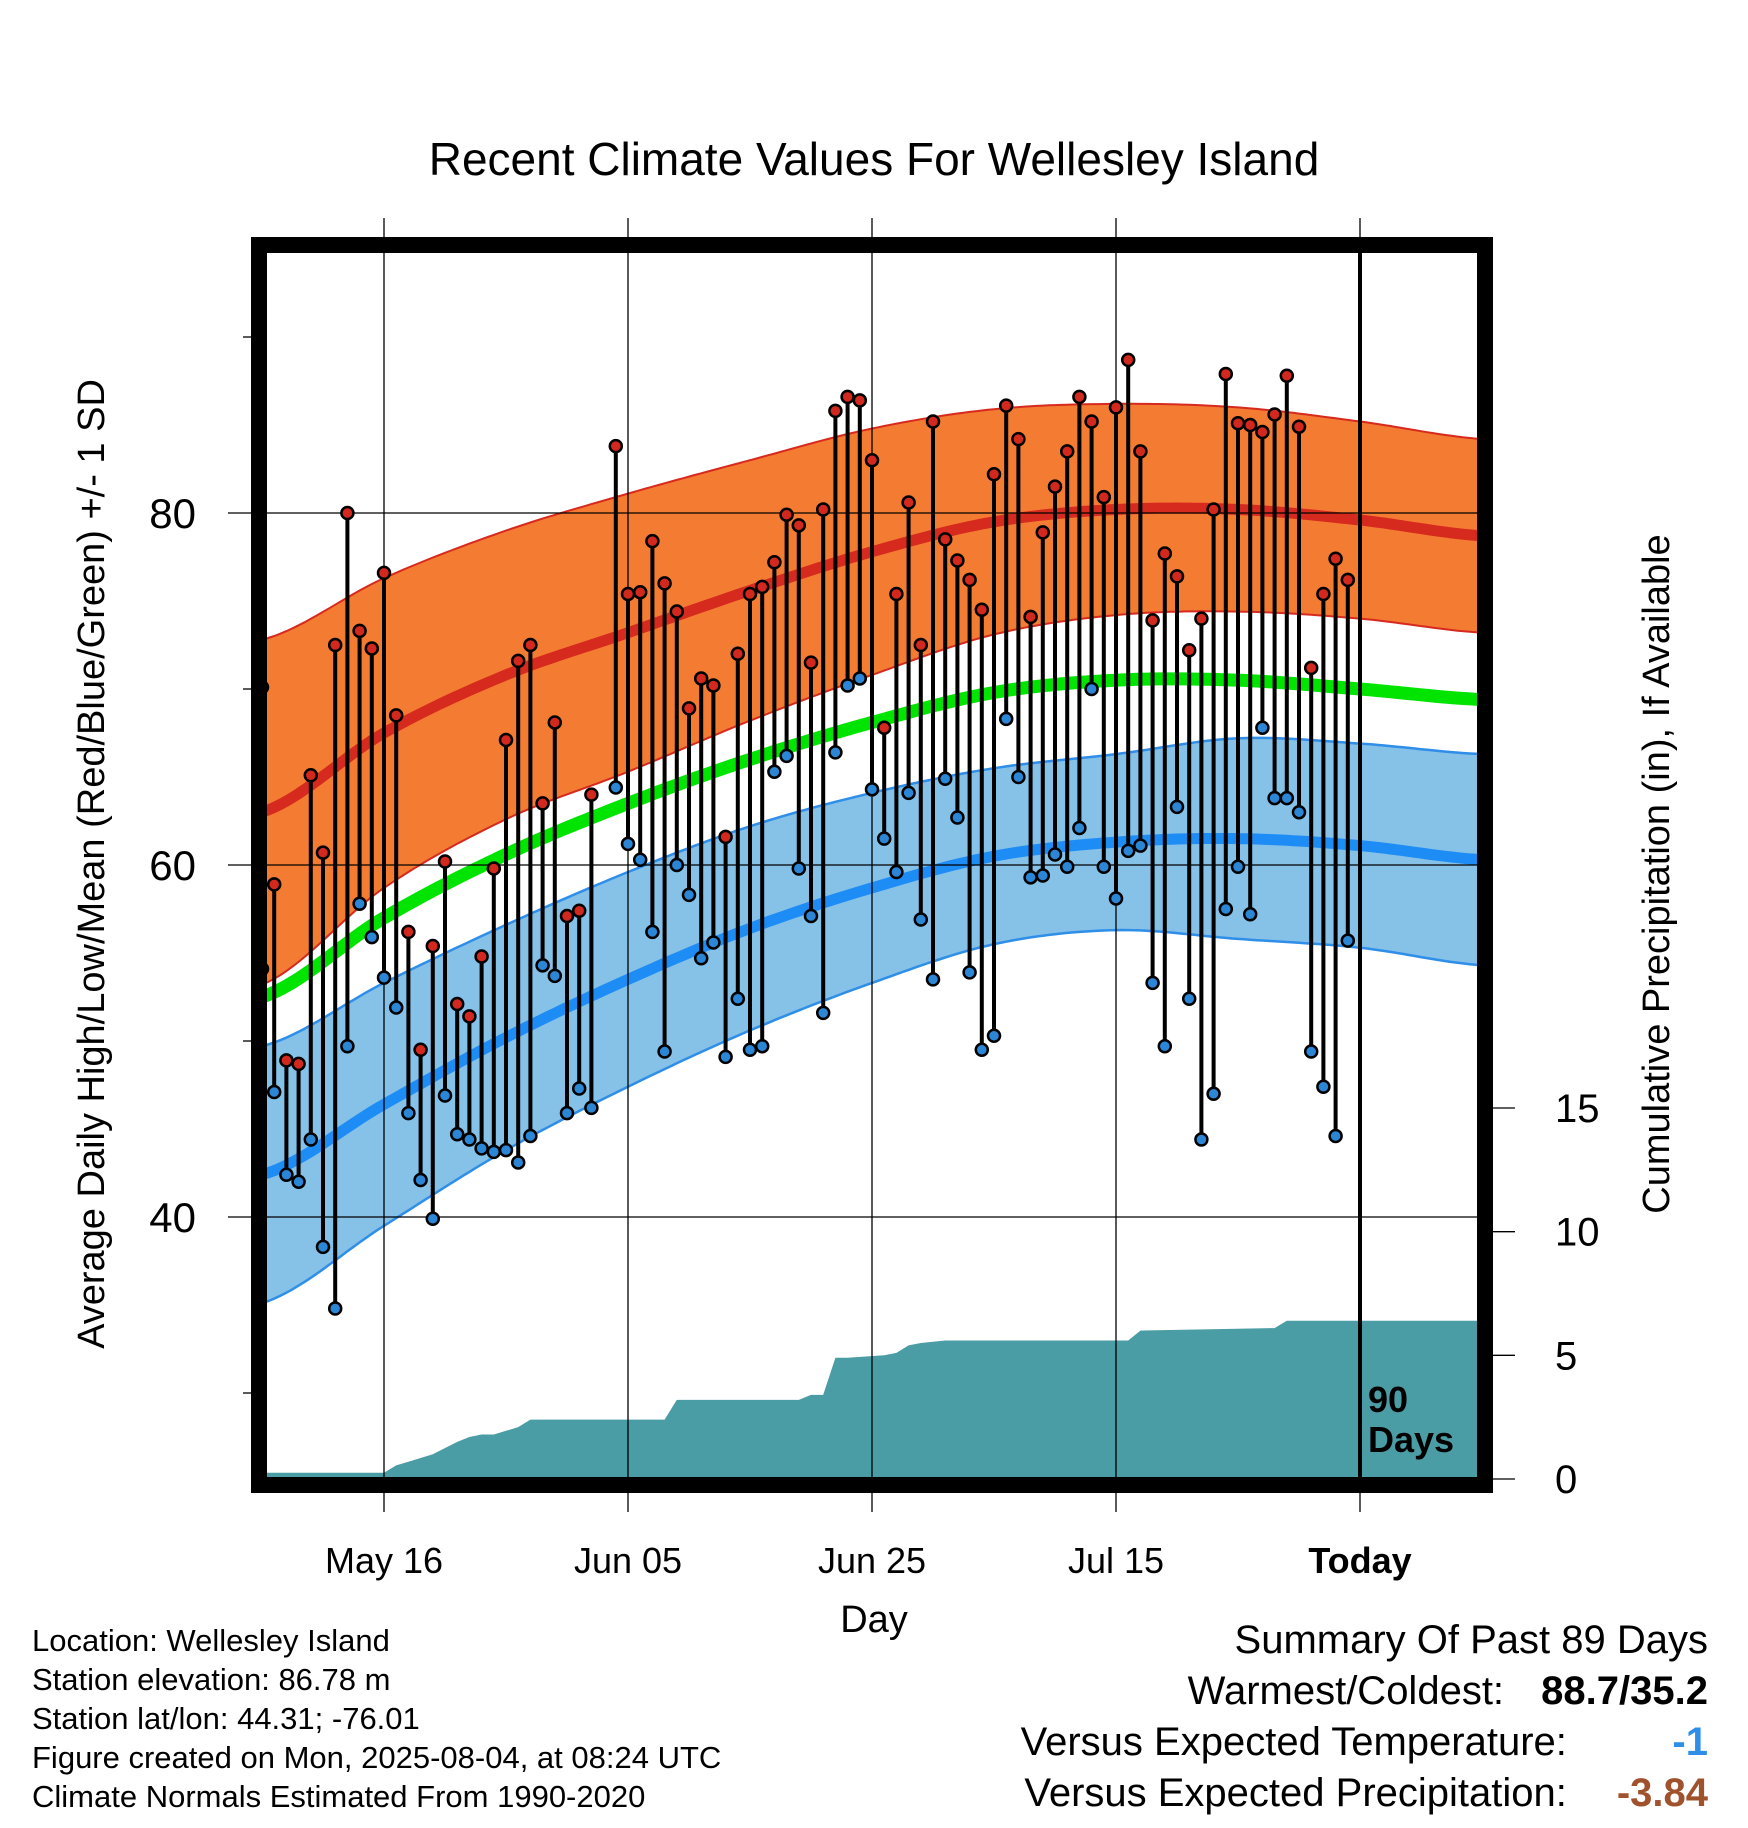  I want to click on today-marker-days-number: 90, so click(1388, 1399).